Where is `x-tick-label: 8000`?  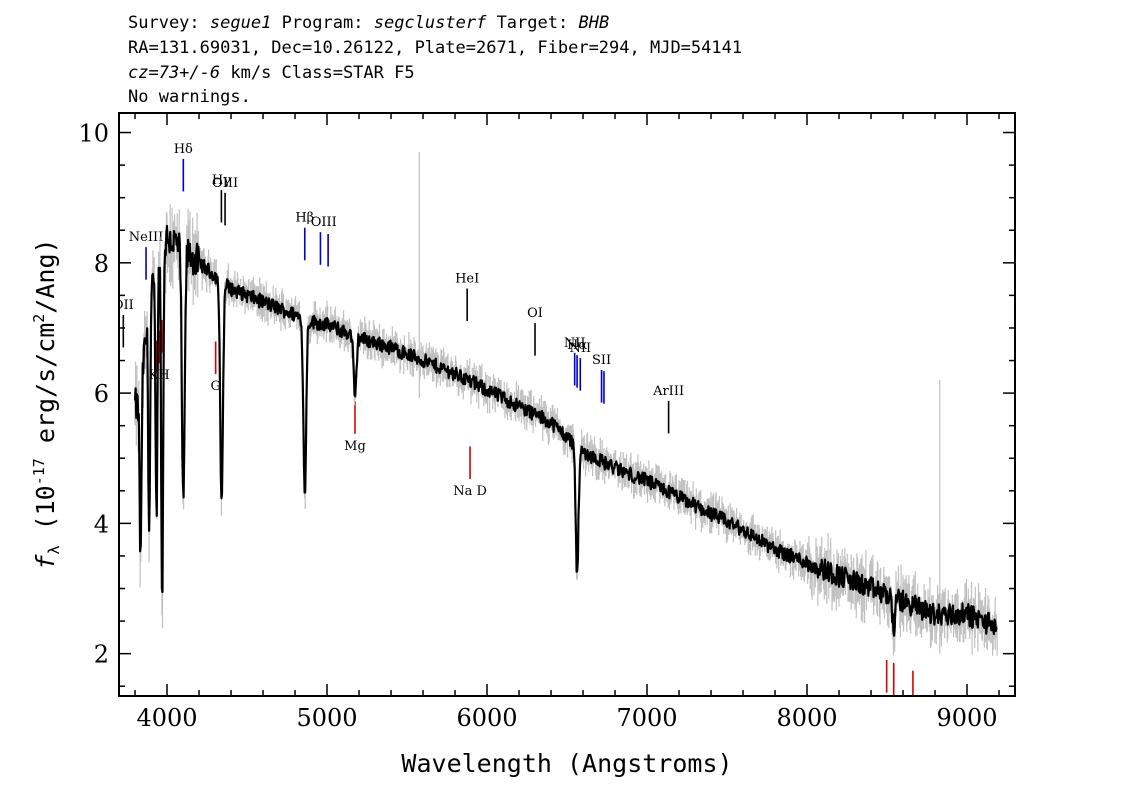 x-tick-label: 8000 is located at coordinates (806, 718).